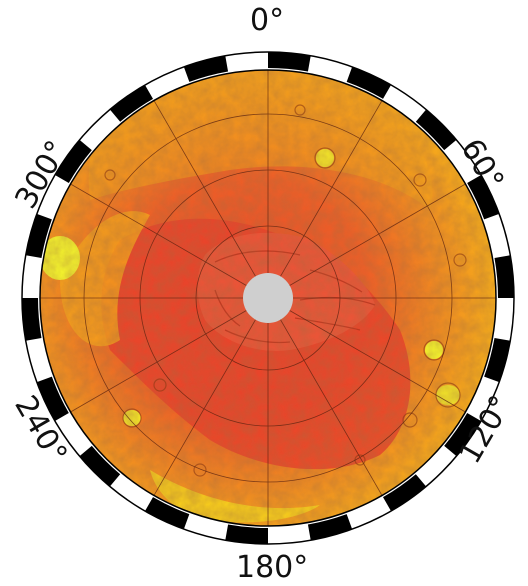 The width and height of the screenshot is (528, 586). I want to click on parallel-circle, so click(268, 298).